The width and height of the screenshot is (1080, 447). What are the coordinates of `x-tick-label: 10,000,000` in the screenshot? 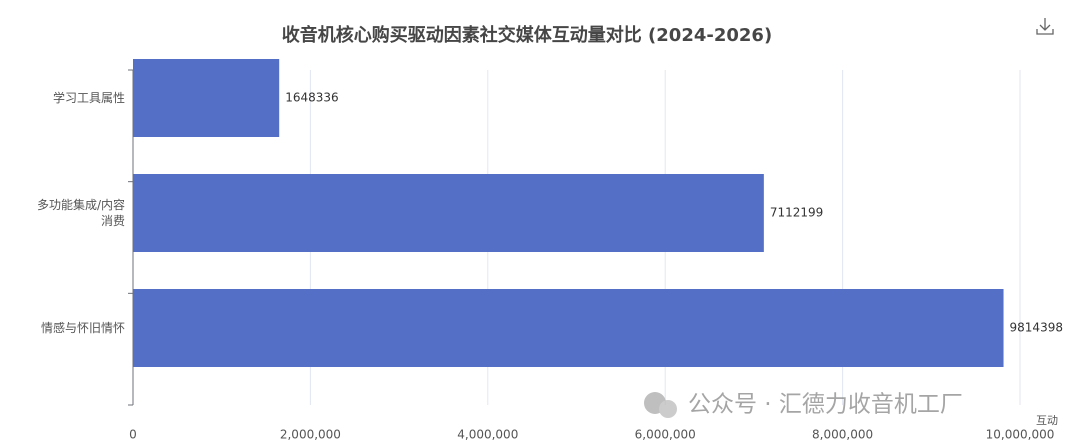 It's located at (1020, 435).